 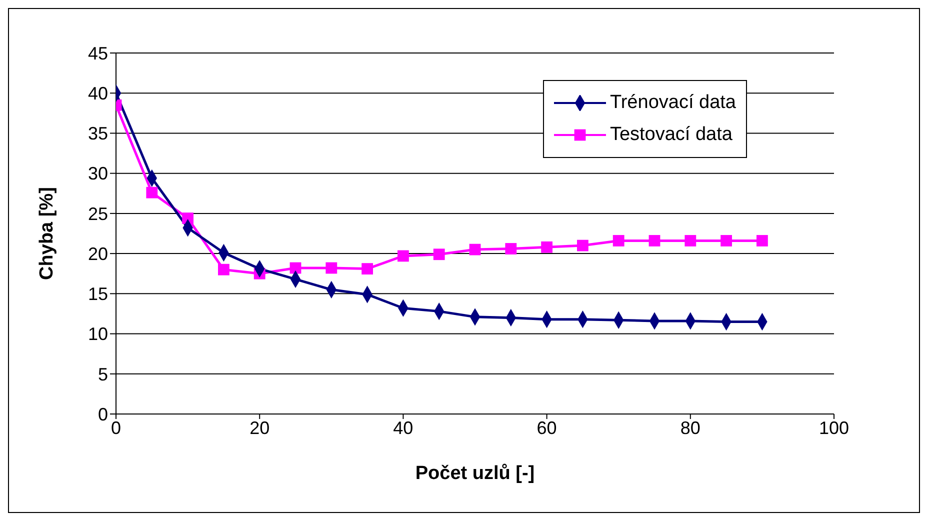 What do you see at coordinates (671, 135) in the screenshot?
I see `legend-label: Testovací data` at bounding box center [671, 135].